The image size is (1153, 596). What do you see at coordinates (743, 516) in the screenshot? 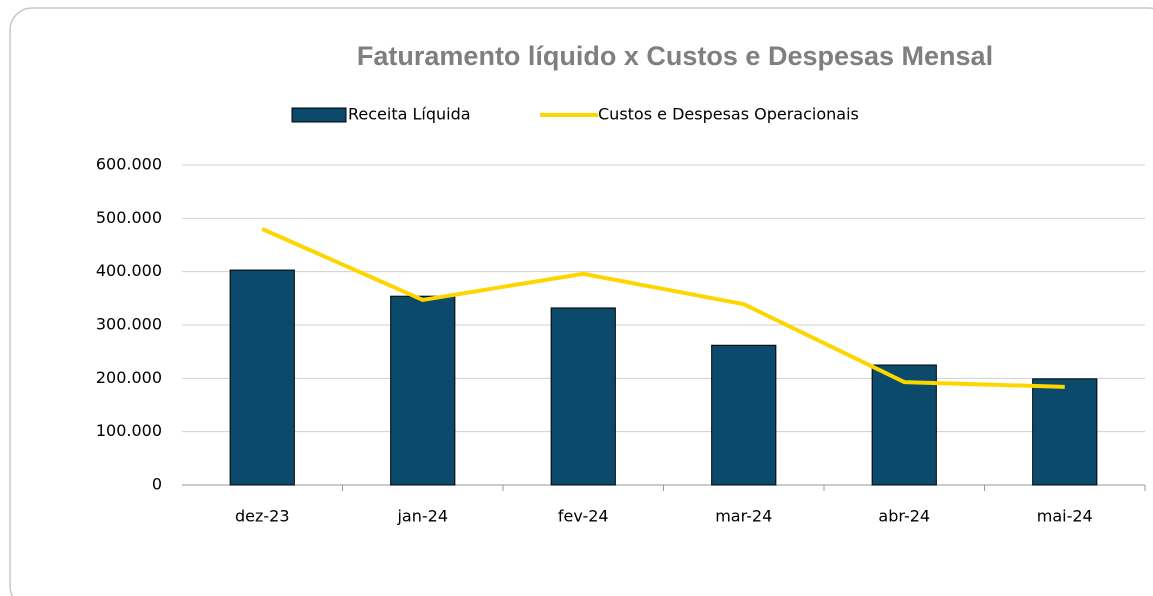
I see `x-tick-label: mar-24` at bounding box center [743, 516].